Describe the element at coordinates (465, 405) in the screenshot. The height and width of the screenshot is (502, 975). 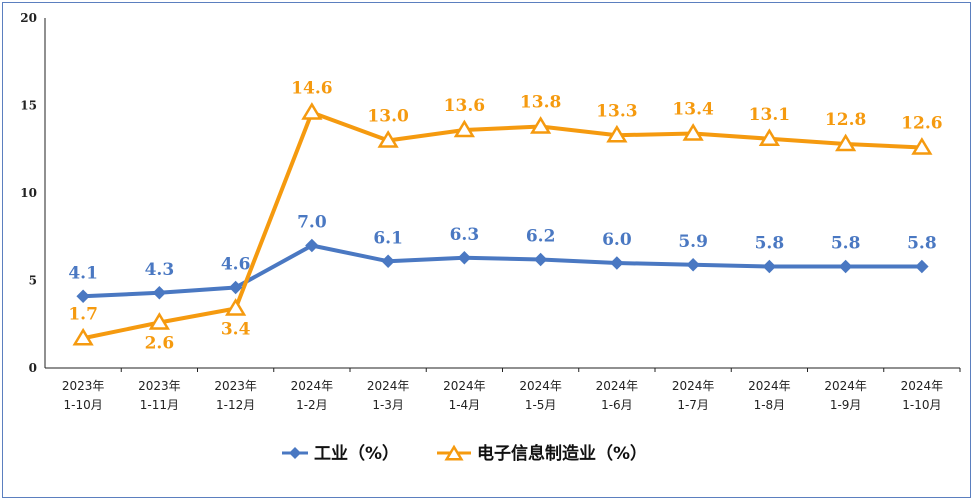
I see `x-tick-label: 1-4月` at that location.